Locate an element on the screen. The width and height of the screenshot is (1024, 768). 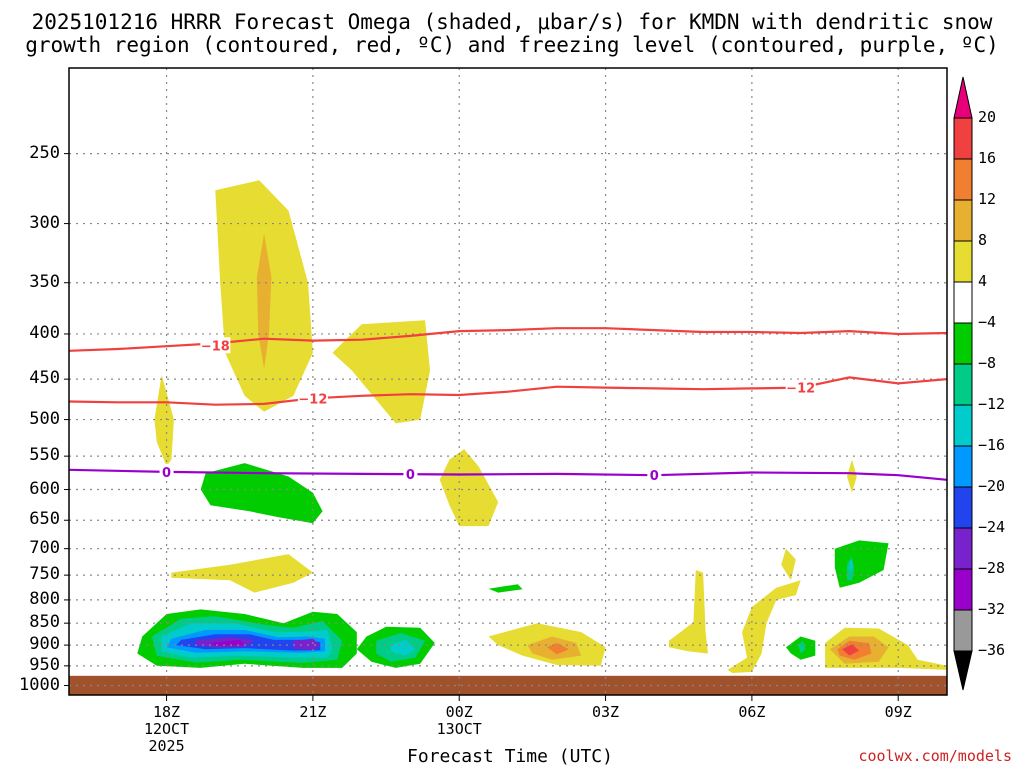
y-tick-label-950: 950 is located at coordinates (44, 664).